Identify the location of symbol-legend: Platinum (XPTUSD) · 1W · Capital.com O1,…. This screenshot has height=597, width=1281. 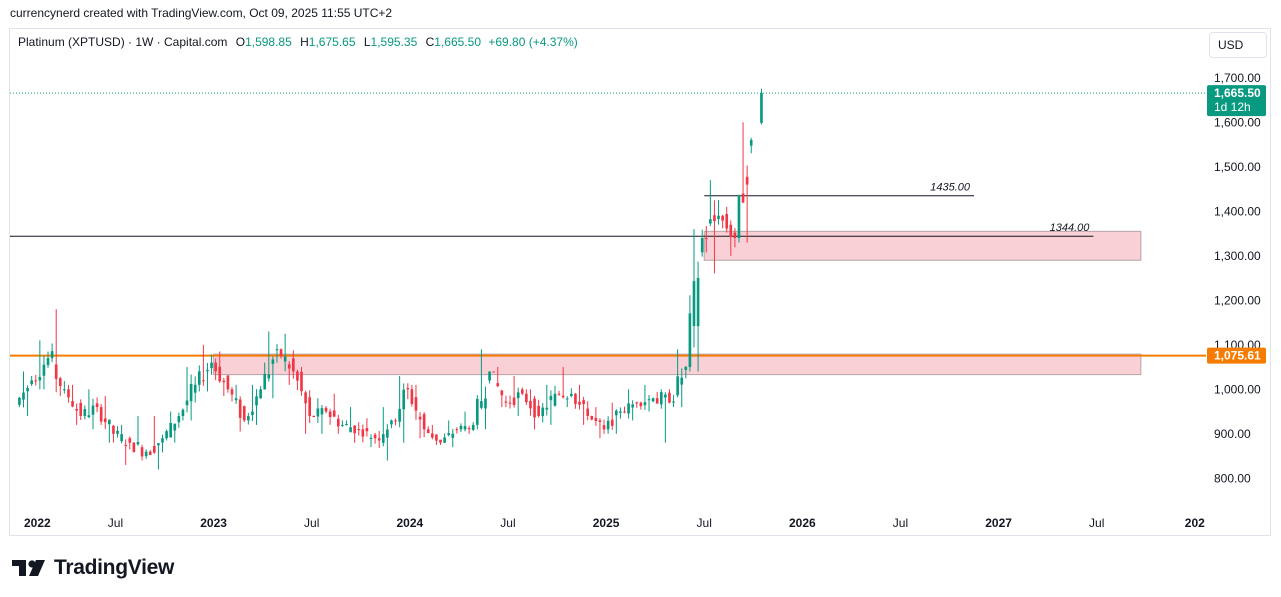
(298, 42).